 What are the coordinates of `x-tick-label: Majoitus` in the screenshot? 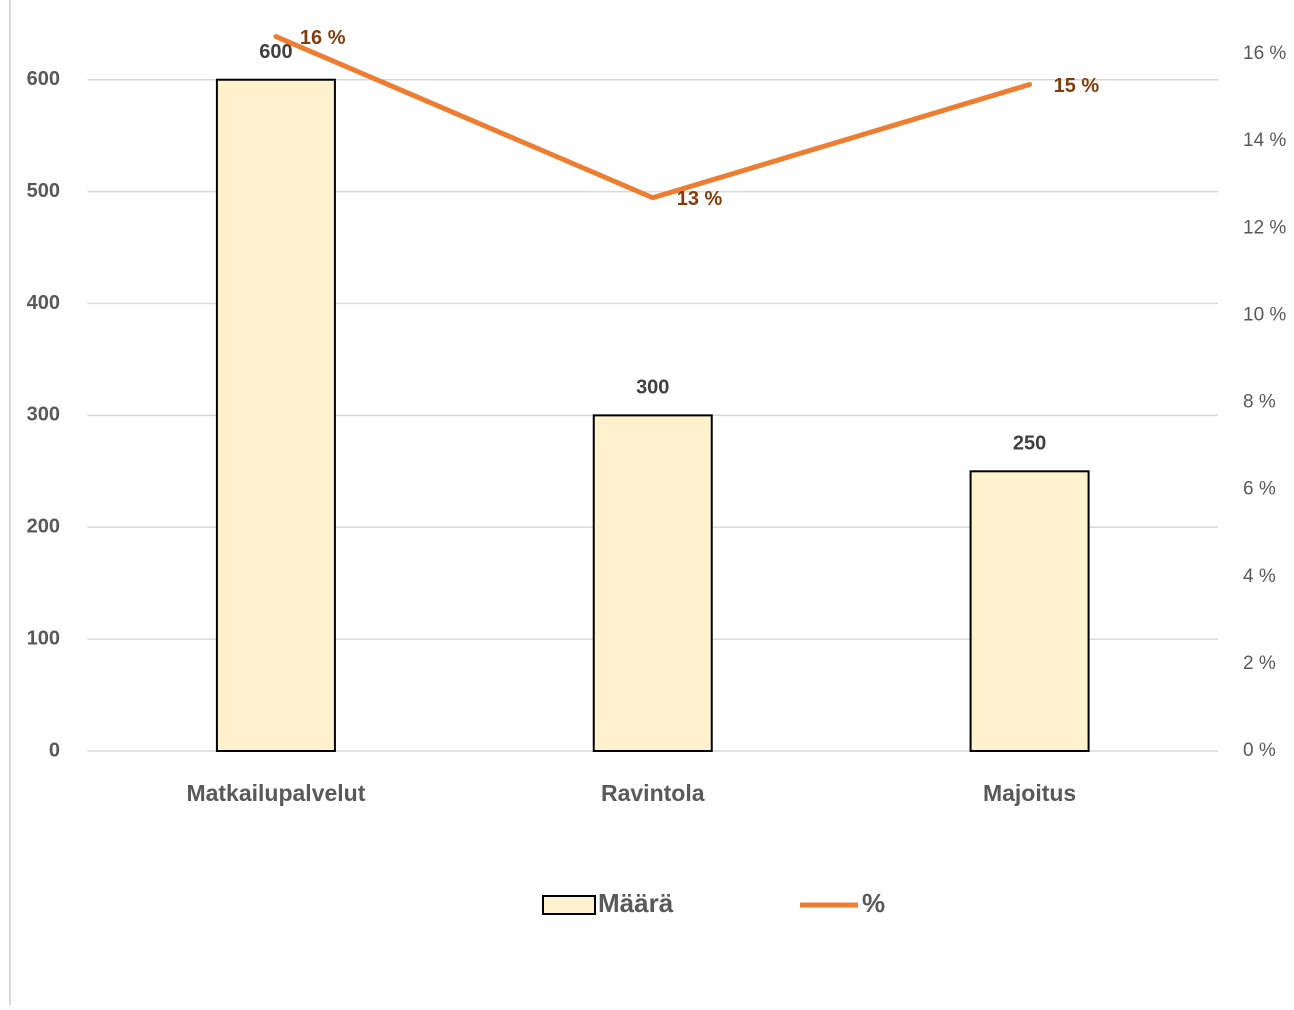 It's located at (1029, 793).